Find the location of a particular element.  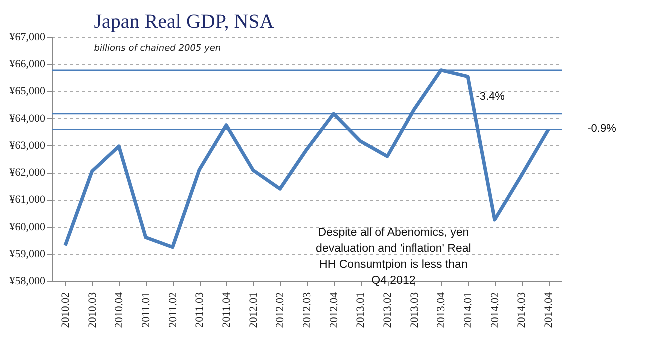

text: billions of chained 2005 yen is located at coordinates (158, 49).